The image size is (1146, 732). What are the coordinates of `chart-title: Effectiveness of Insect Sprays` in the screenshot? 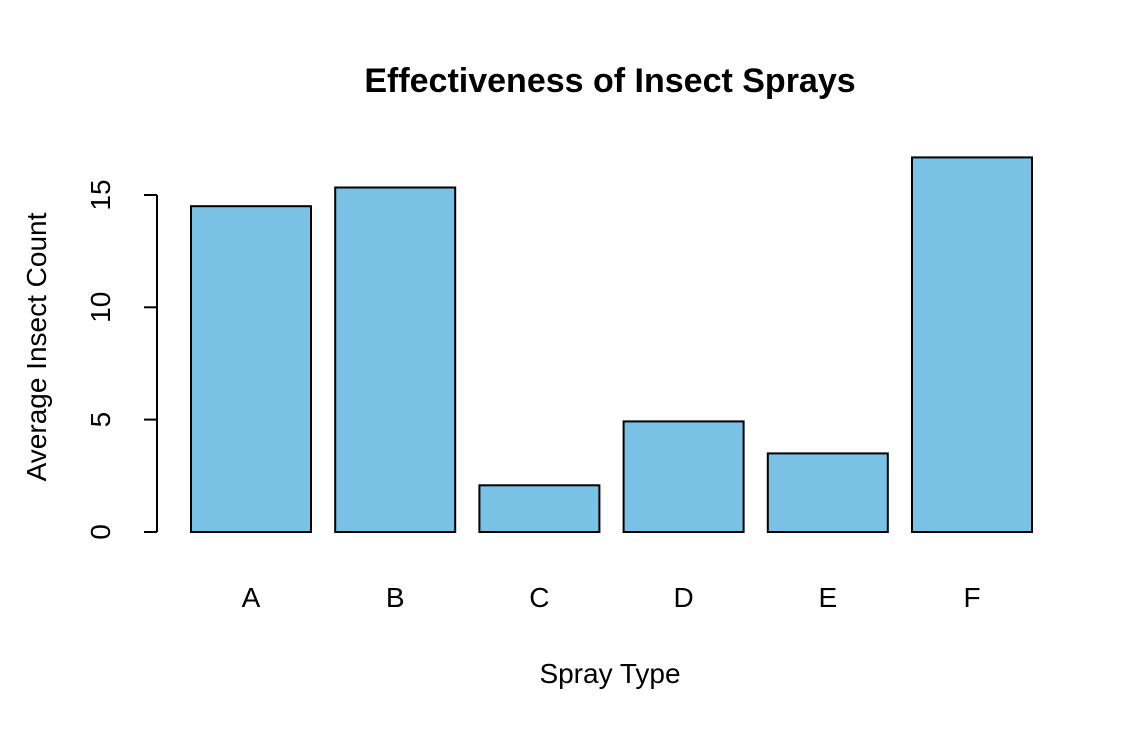 It's located at (609, 81).